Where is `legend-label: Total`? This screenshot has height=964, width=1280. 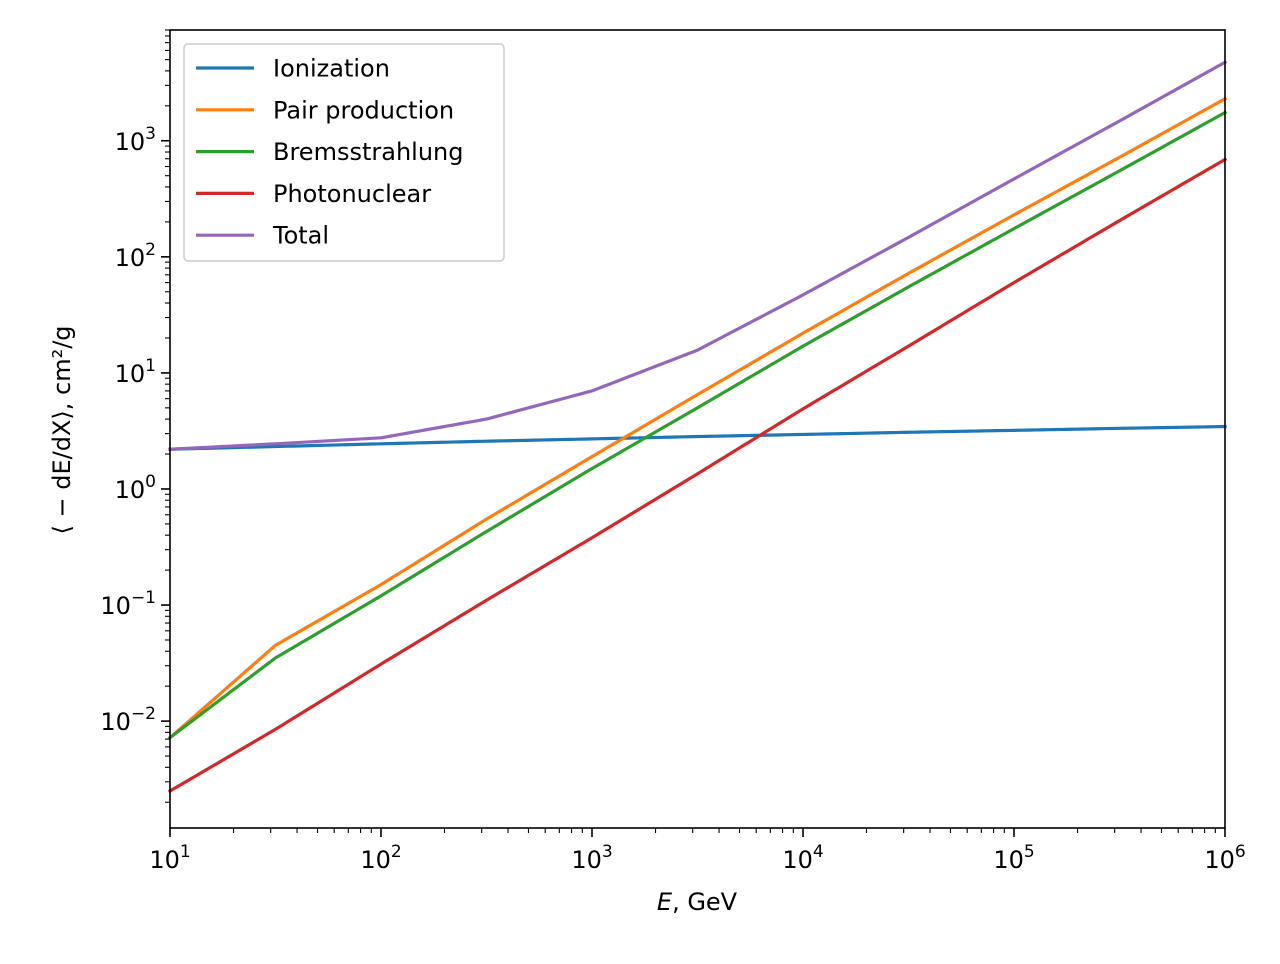 legend-label: Total is located at coordinates (300, 236).